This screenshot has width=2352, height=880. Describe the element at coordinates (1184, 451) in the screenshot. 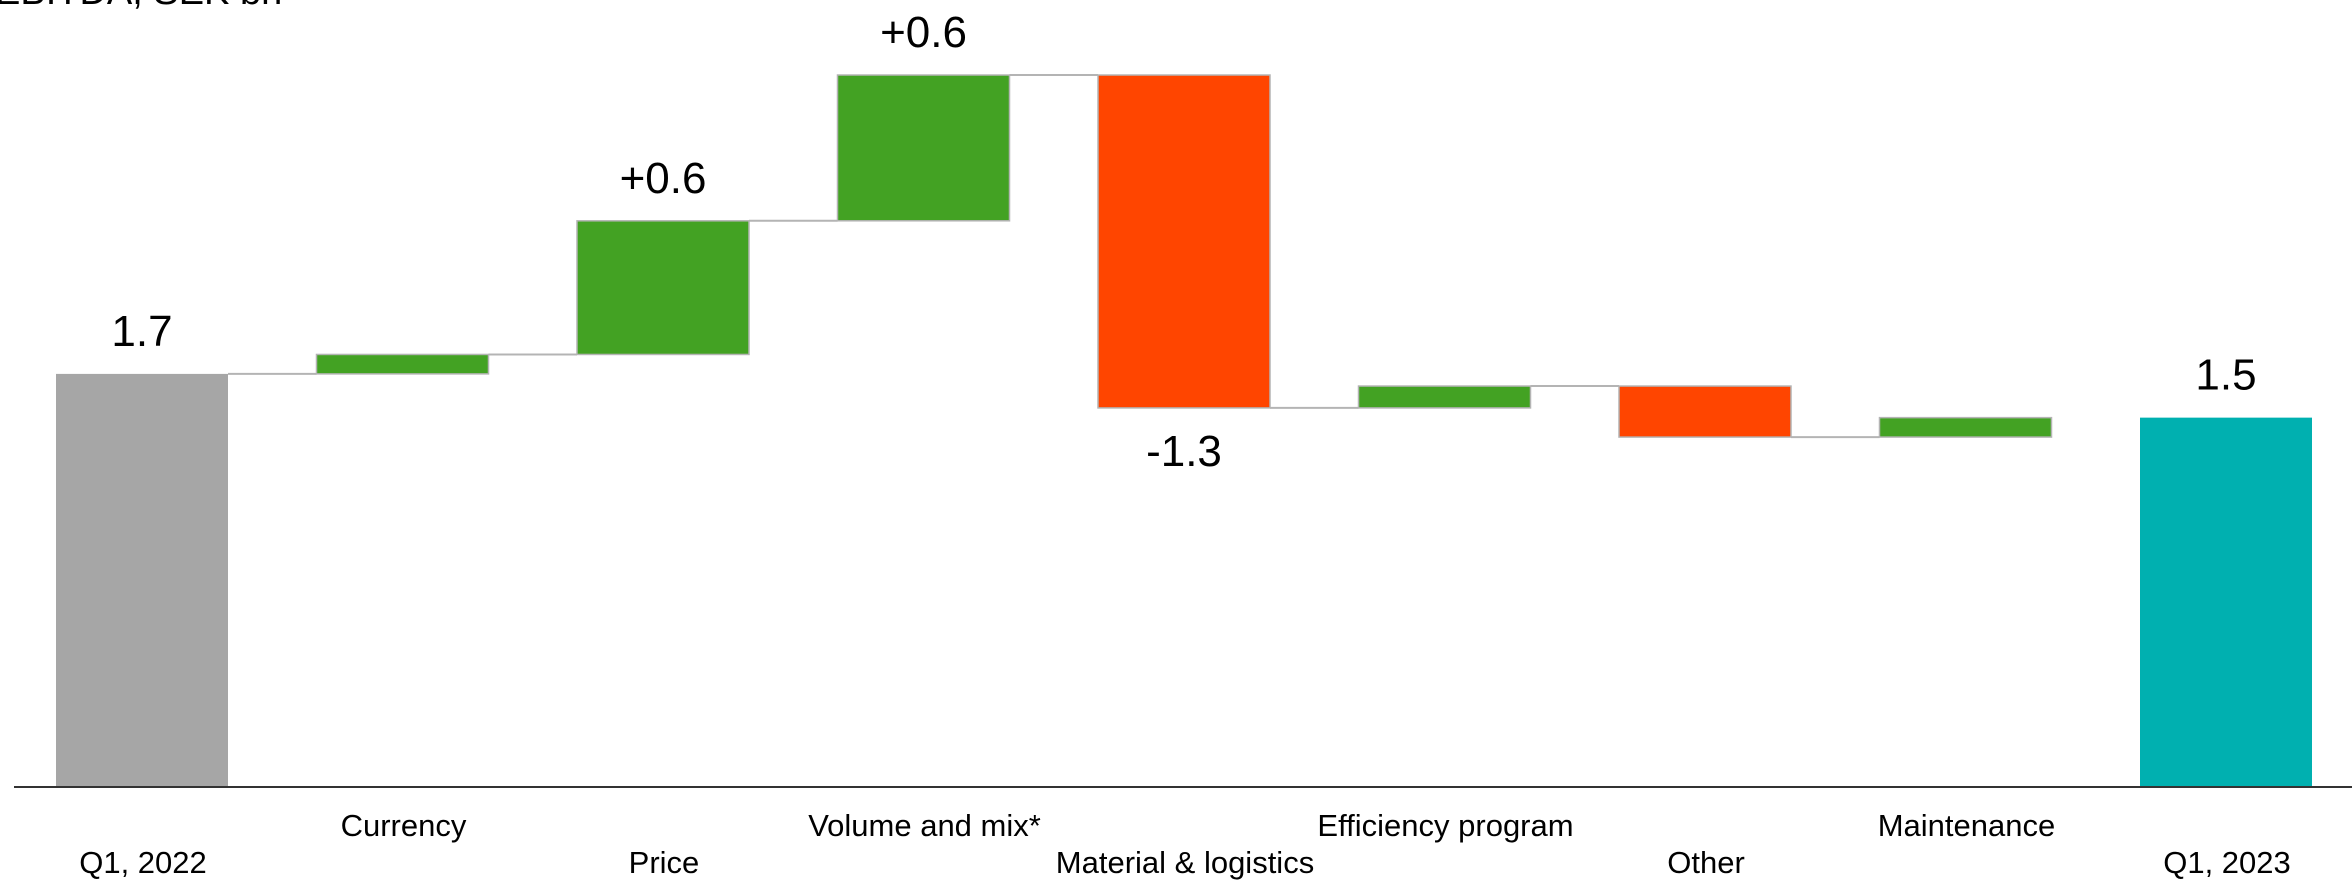

I see `value-label-material-logistics: -1.3` at that location.